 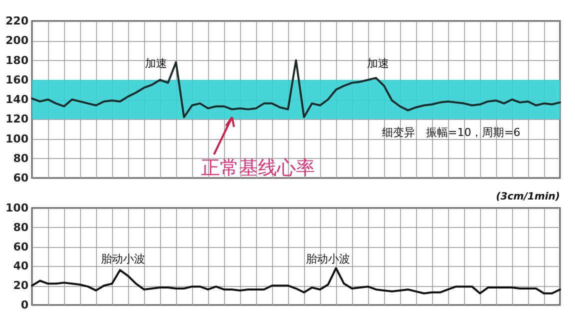 I want to click on y-tick-label: 140, so click(x=17, y=99).